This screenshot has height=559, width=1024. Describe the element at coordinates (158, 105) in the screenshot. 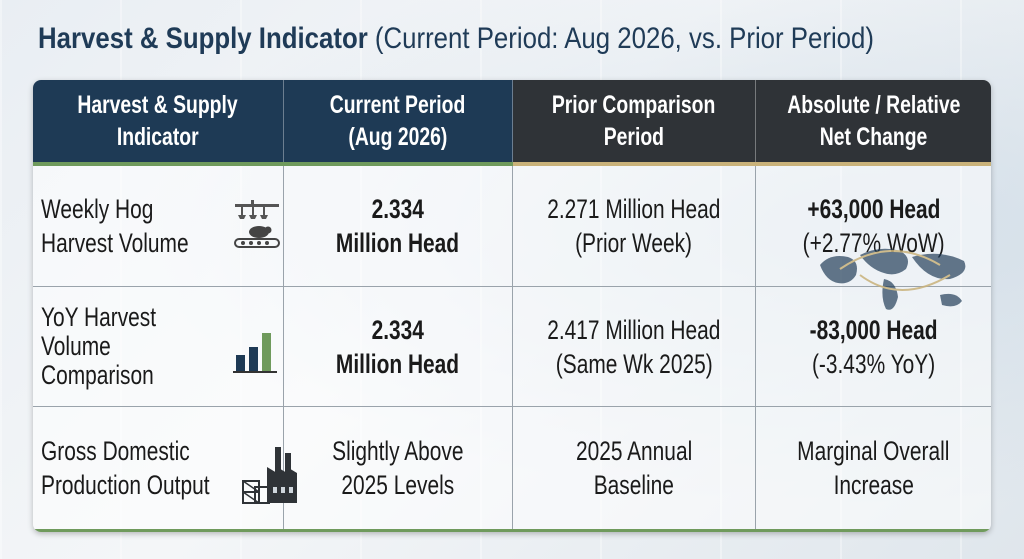

I see `header-indicator-line1: Harvest & Supply` at that location.